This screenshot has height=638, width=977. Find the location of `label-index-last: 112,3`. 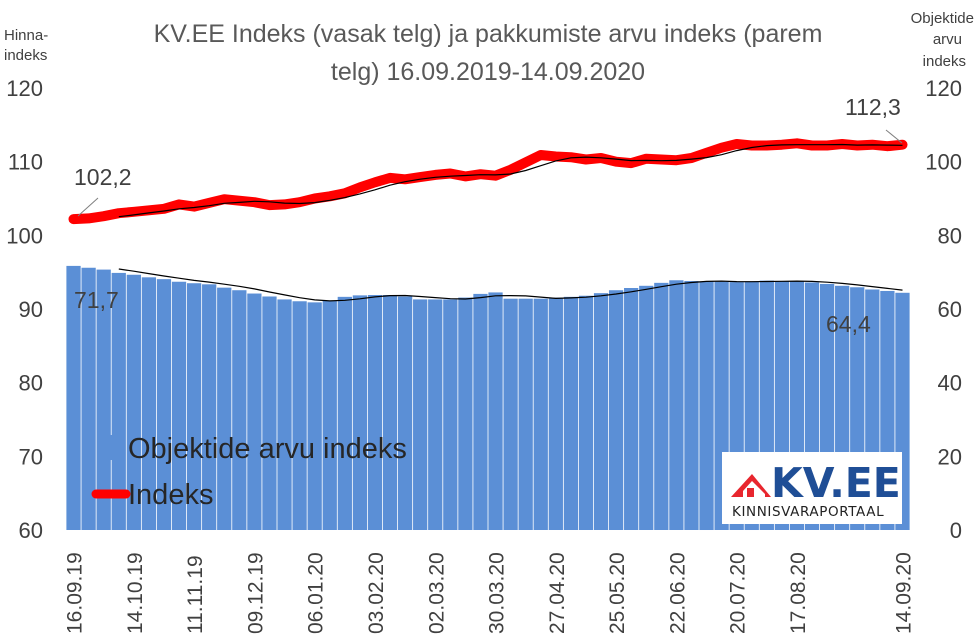

label-index-last: 112,3 is located at coordinates (873, 107).